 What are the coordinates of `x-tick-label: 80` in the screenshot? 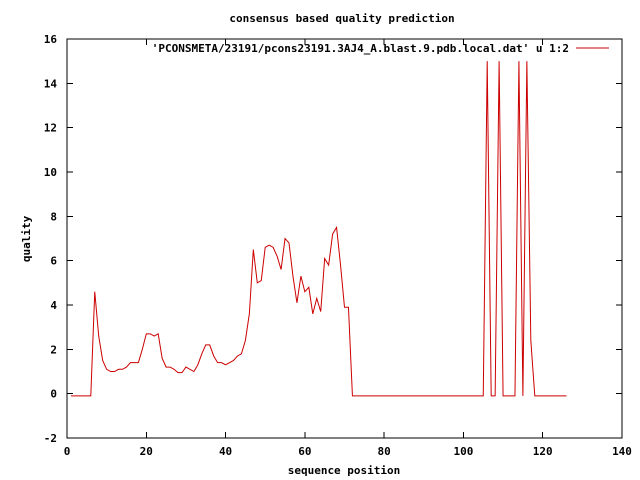 It's located at (384, 451).